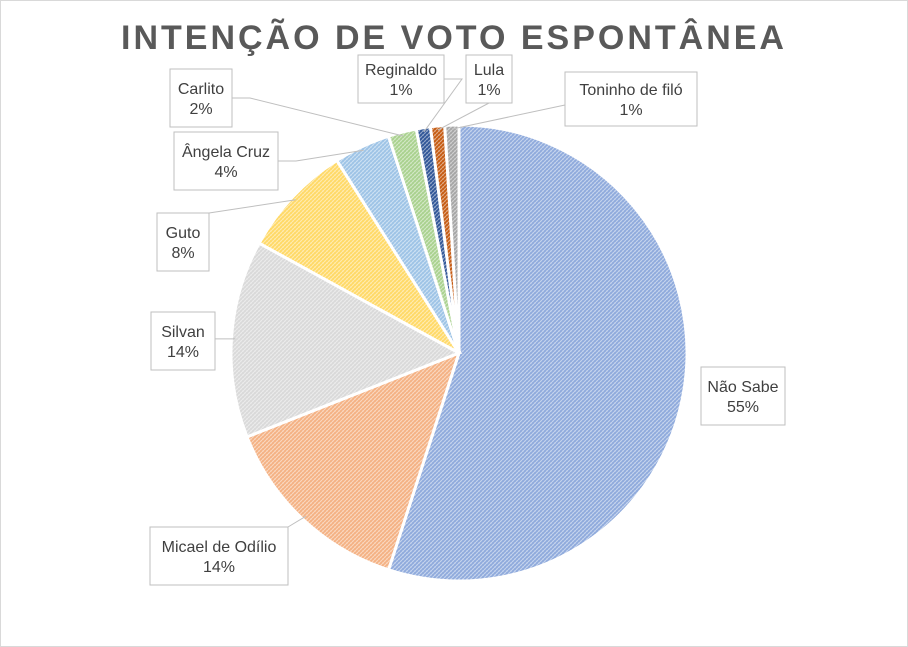 Image resolution: width=908 pixels, height=647 pixels. I want to click on label-value-nao-sabe: 55%, so click(743, 407).